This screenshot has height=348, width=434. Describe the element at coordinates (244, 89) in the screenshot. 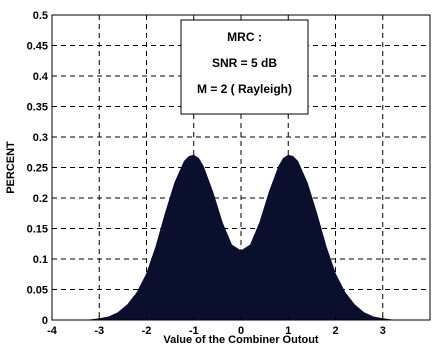

I see `annotation-line-3: M = 2 ( Rayleigh)` at that location.